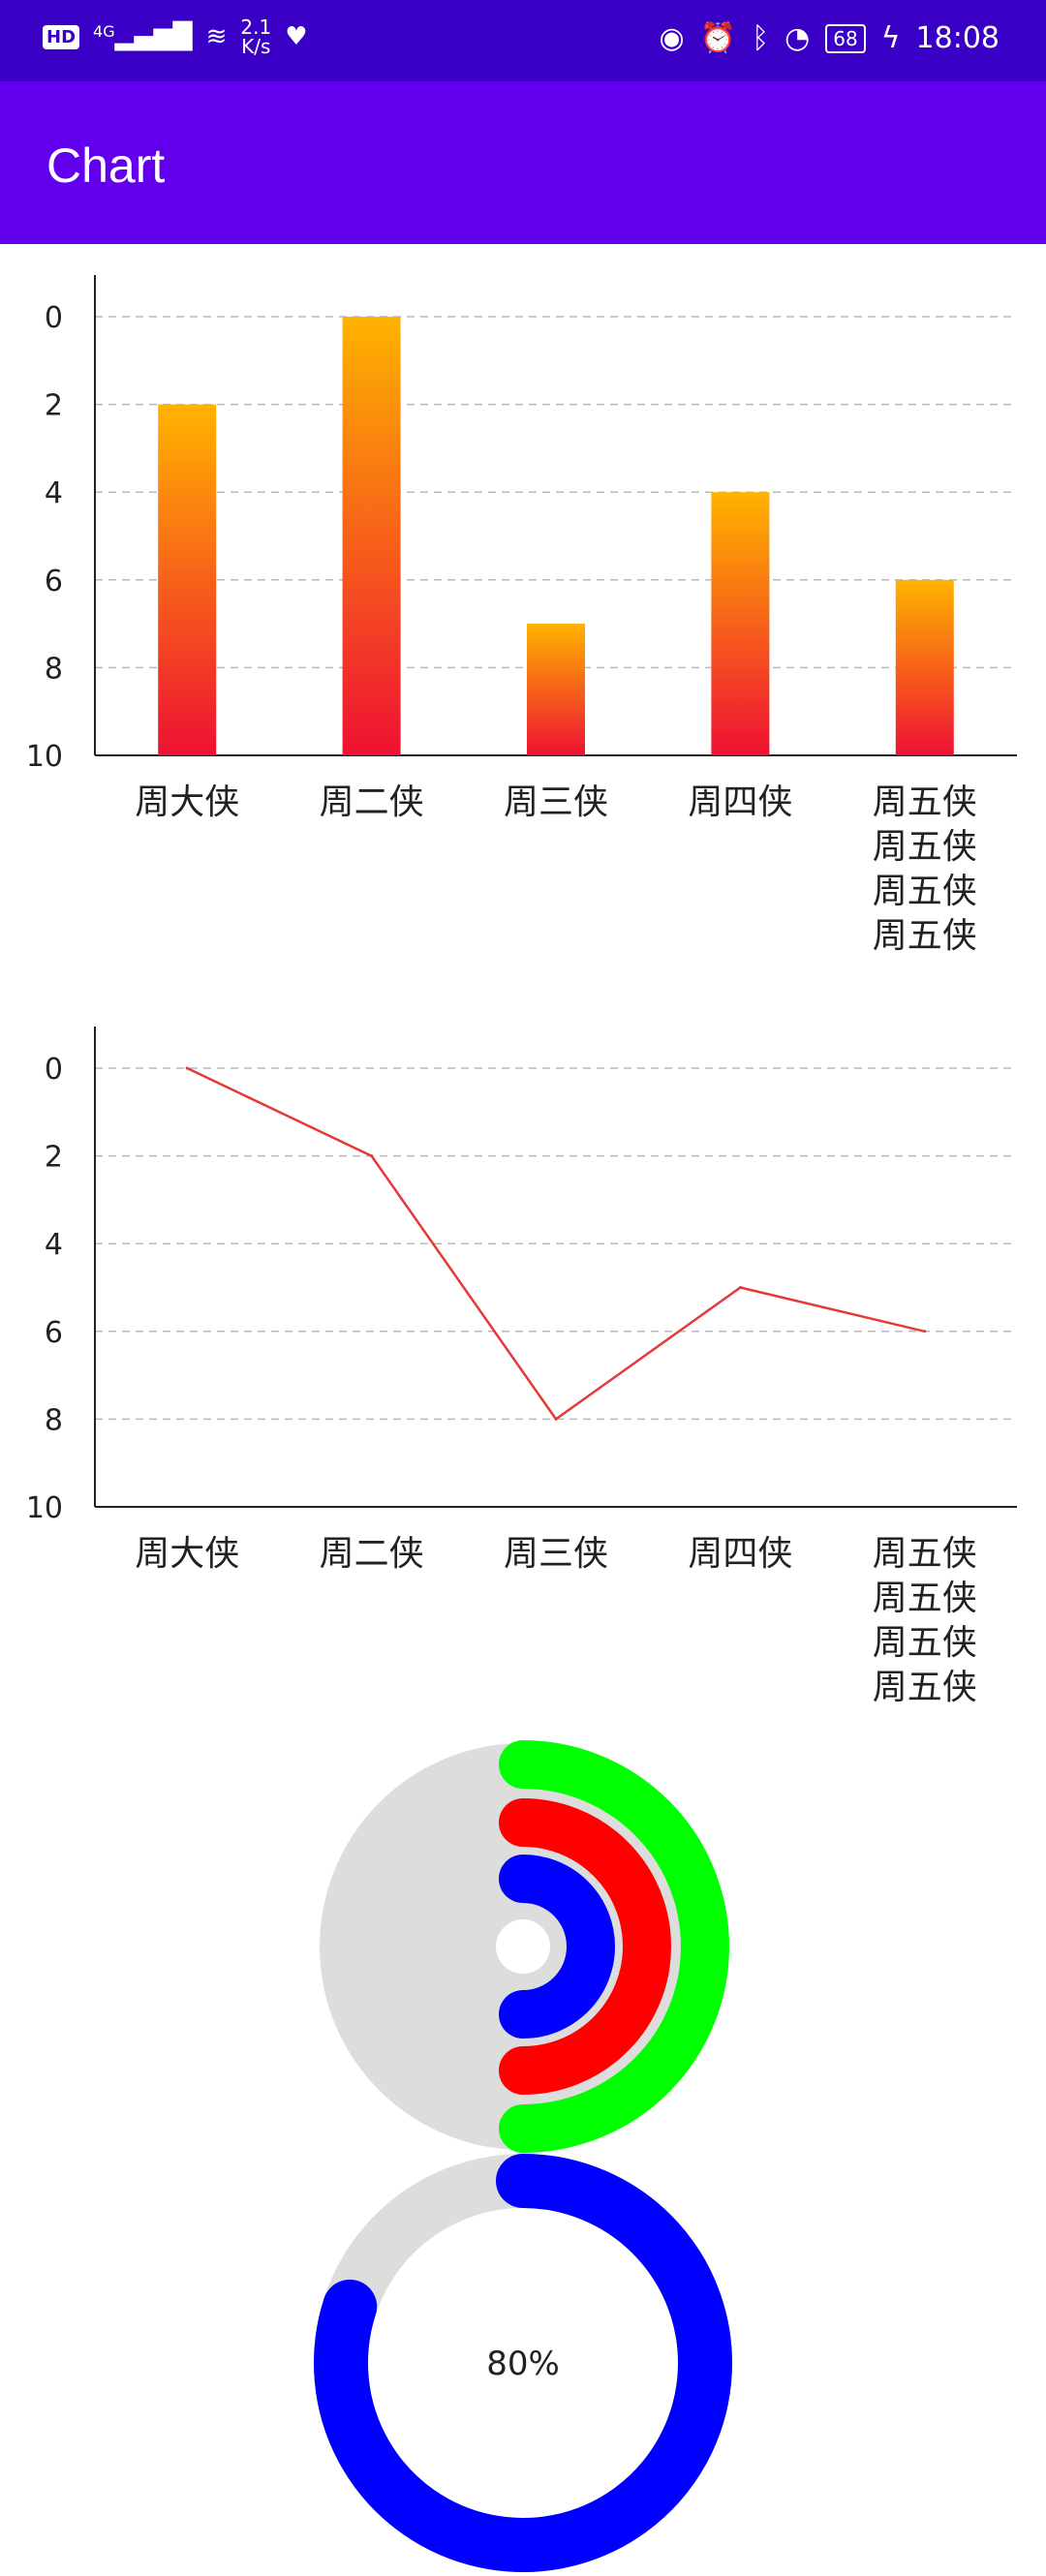 Image resolution: width=1046 pixels, height=2576 pixels. What do you see at coordinates (187, 1554) in the screenshot?
I see `line-chart-x-tick-label: 周大侠` at bounding box center [187, 1554].